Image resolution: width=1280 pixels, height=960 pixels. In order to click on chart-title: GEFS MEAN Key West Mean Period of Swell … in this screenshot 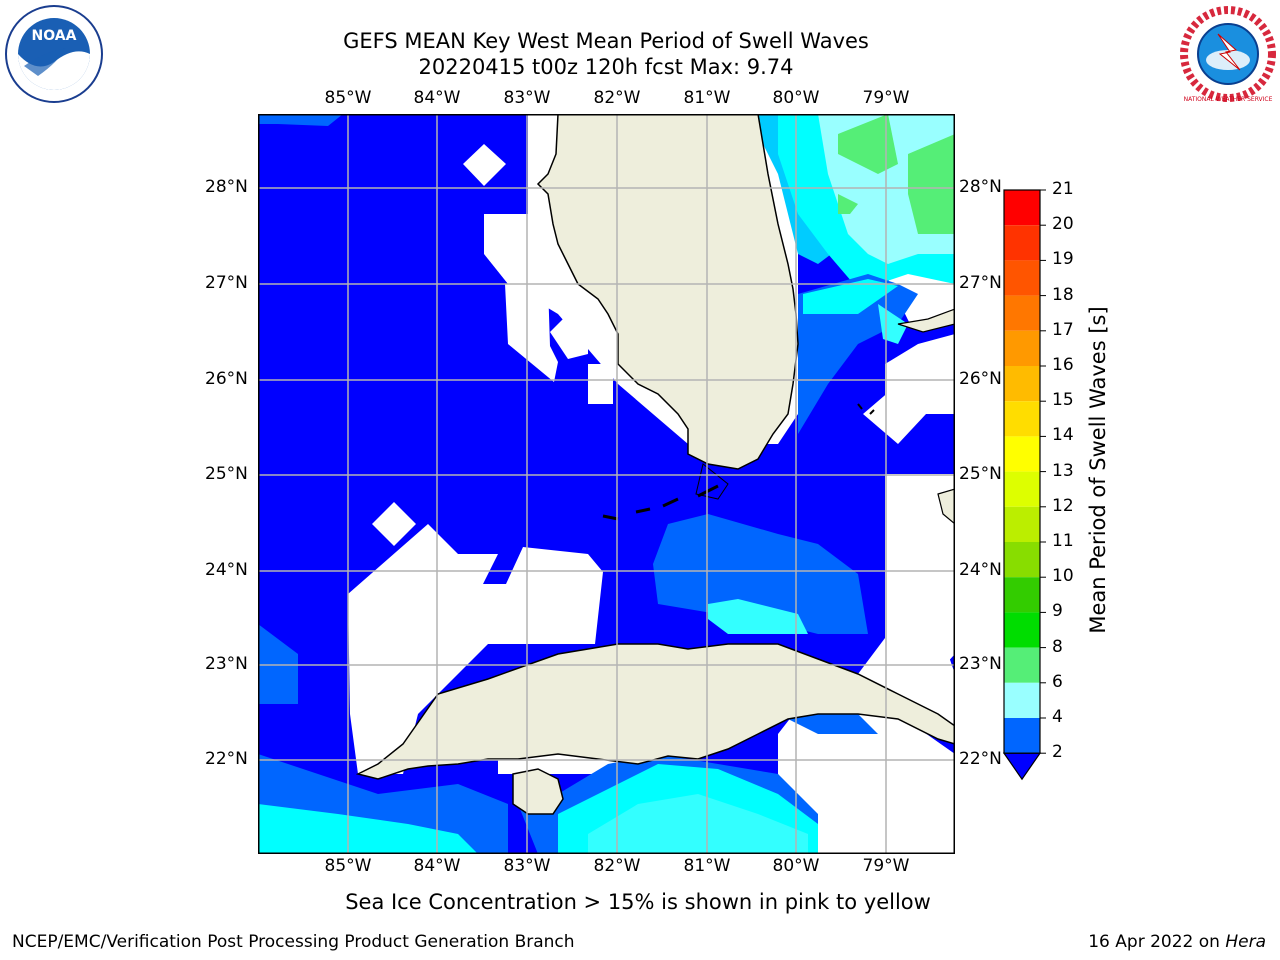, I will do `click(606, 41)`.